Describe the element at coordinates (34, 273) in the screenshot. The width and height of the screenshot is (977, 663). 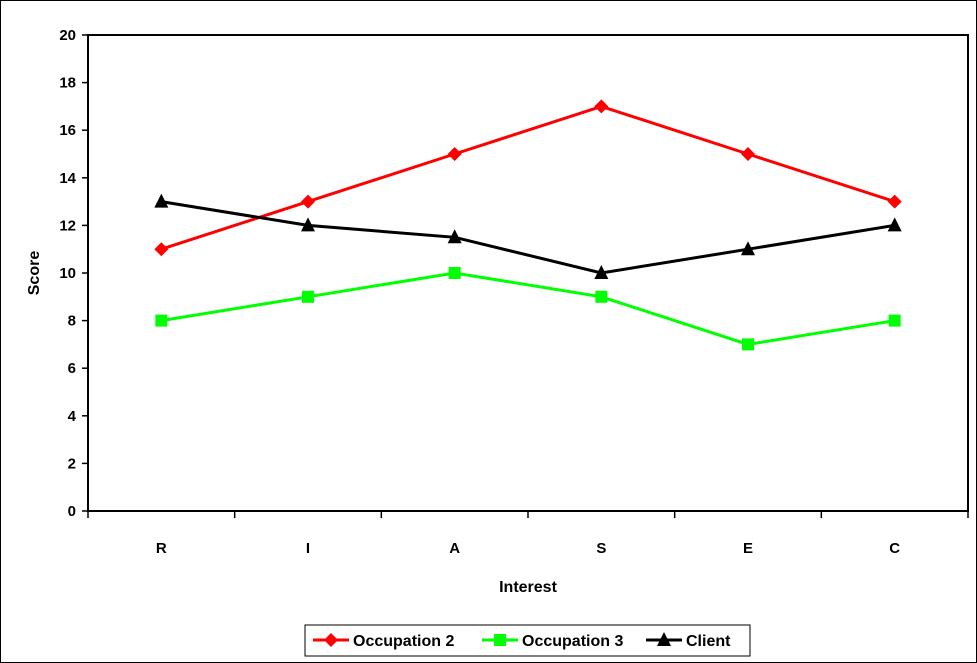
I see `y-axis-title: Score` at that location.